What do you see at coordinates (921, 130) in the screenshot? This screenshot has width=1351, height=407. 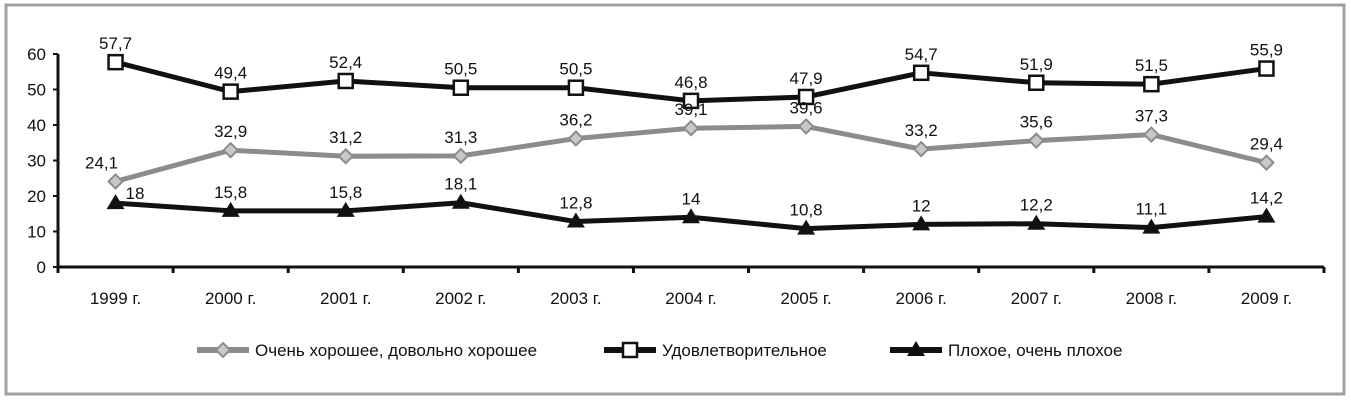 I see `data-label: 33,2` at bounding box center [921, 130].